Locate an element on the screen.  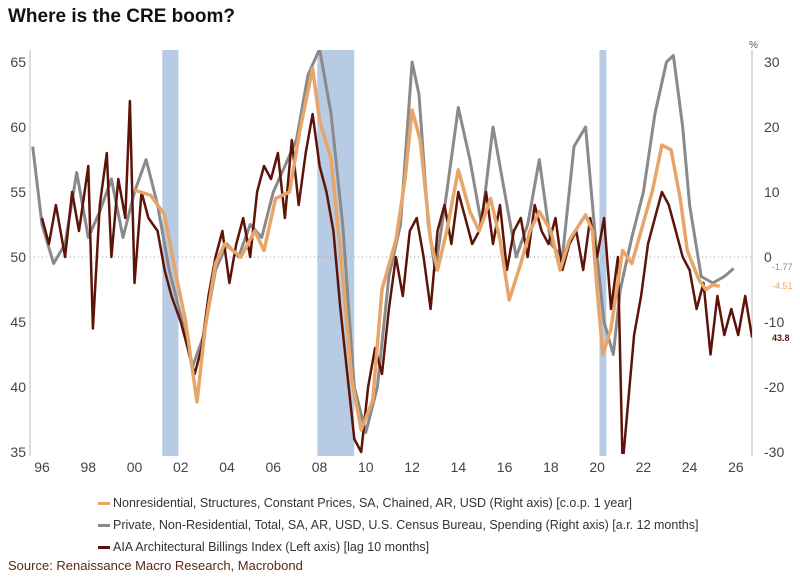
right-tick-label: 0 is located at coordinates (768, 257).